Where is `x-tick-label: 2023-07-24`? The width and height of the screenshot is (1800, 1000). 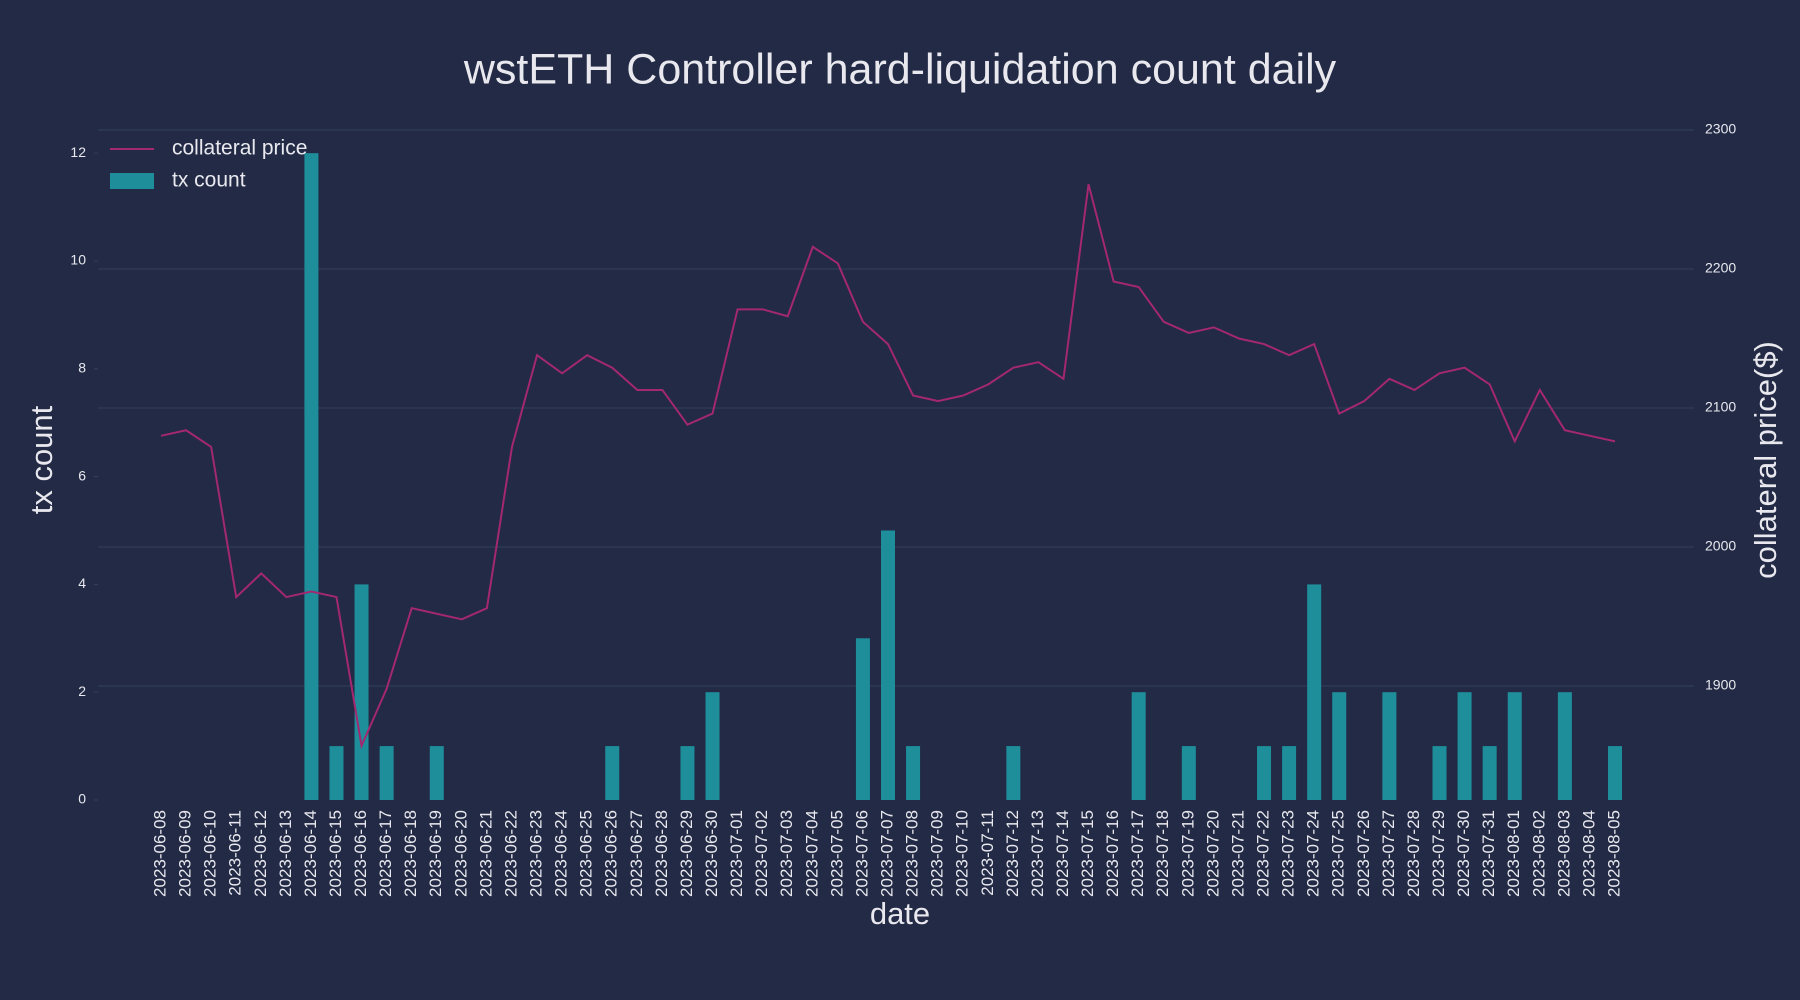
x-tick-label: 2023-07-24 is located at coordinates (1313, 853).